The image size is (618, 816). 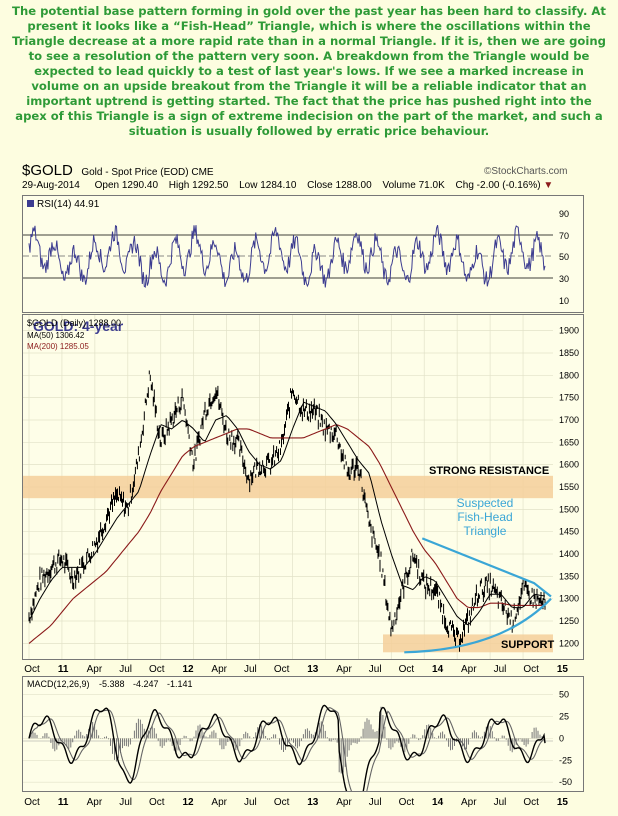 What do you see at coordinates (564, 236) in the screenshot?
I see `rsi-tick: 70` at bounding box center [564, 236].